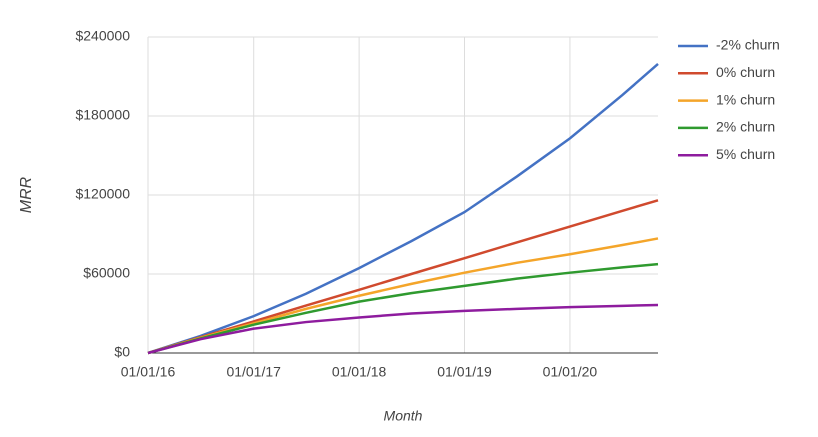 The width and height of the screenshot is (818, 437). Describe the element at coordinates (745, 127) in the screenshot. I see `legend-label: 2% churn` at that location.